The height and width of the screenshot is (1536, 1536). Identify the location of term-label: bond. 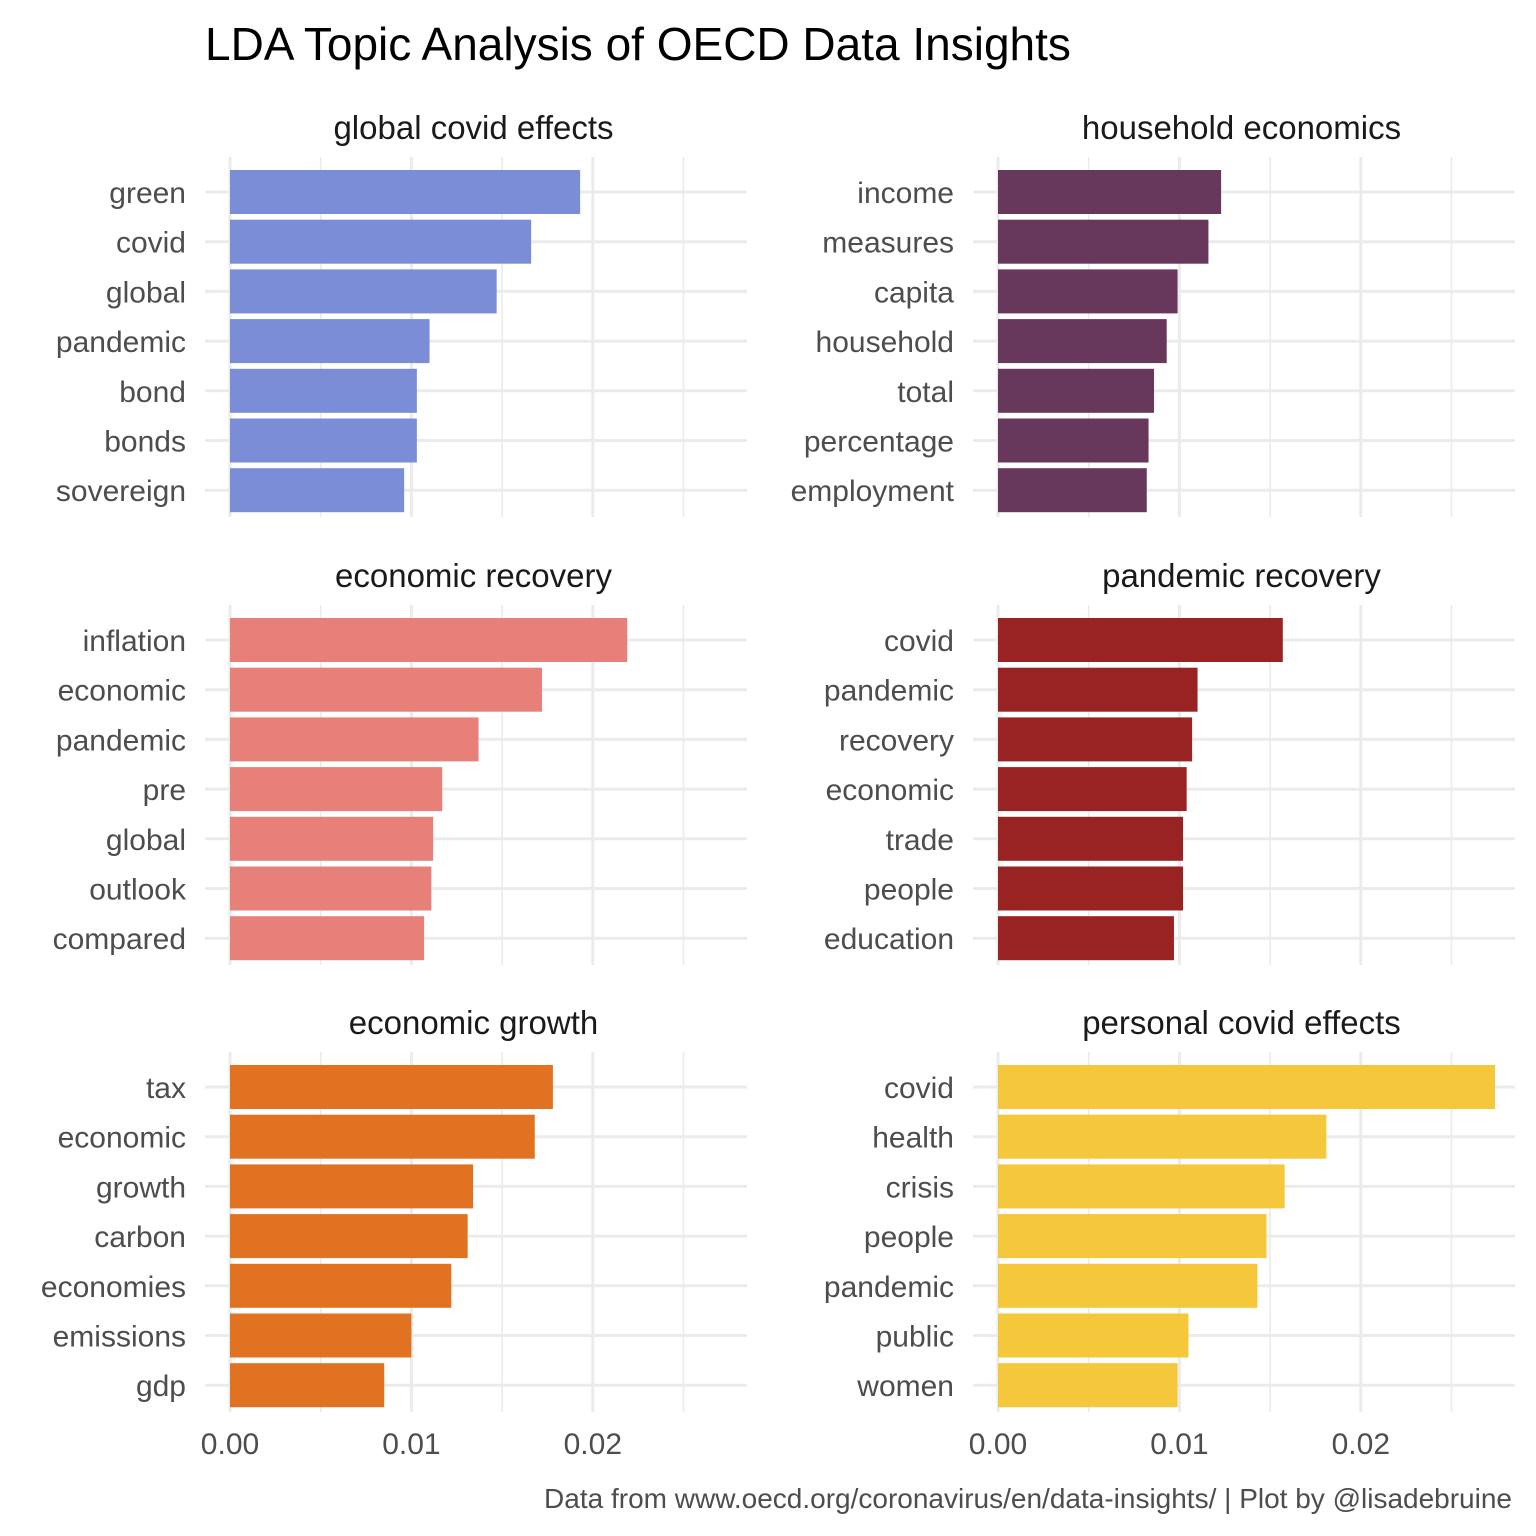
(152, 392).